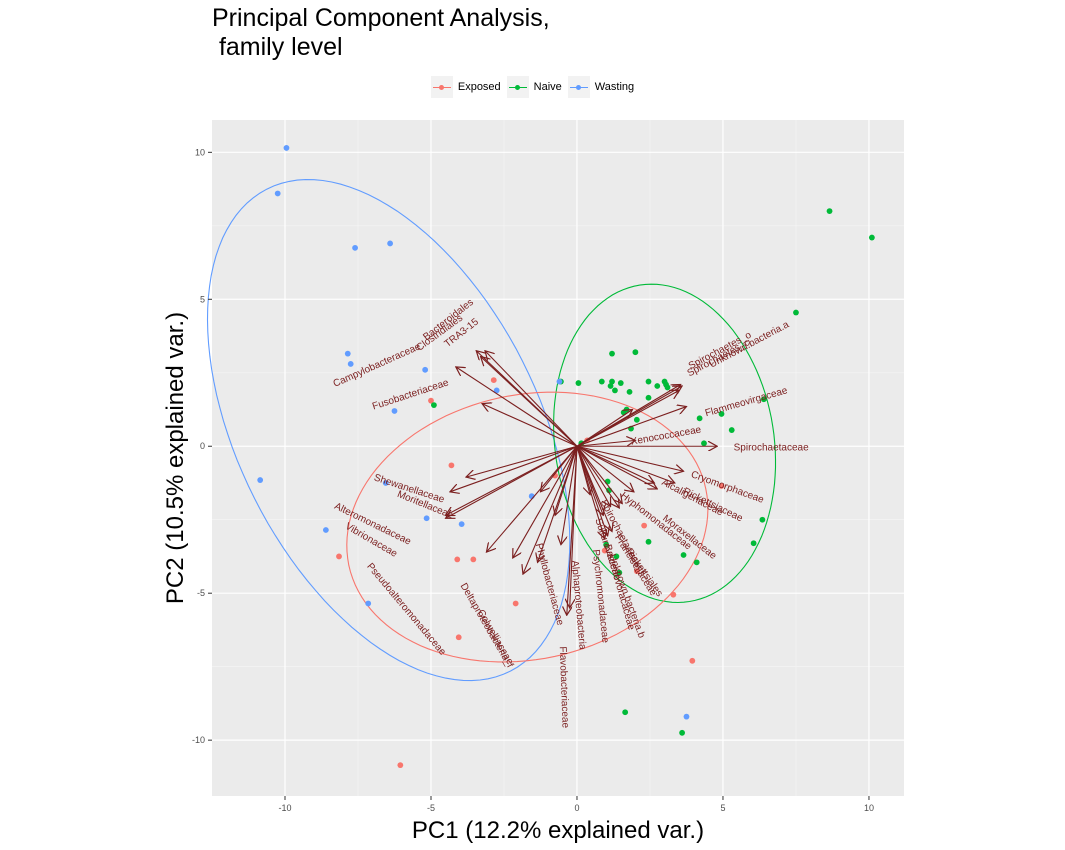 Image resolution: width=1065 pixels, height=850 pixels. Describe the element at coordinates (175, 458) in the screenshot. I see `y-axis-label: PC2 (10.5% explained var.)` at that location.